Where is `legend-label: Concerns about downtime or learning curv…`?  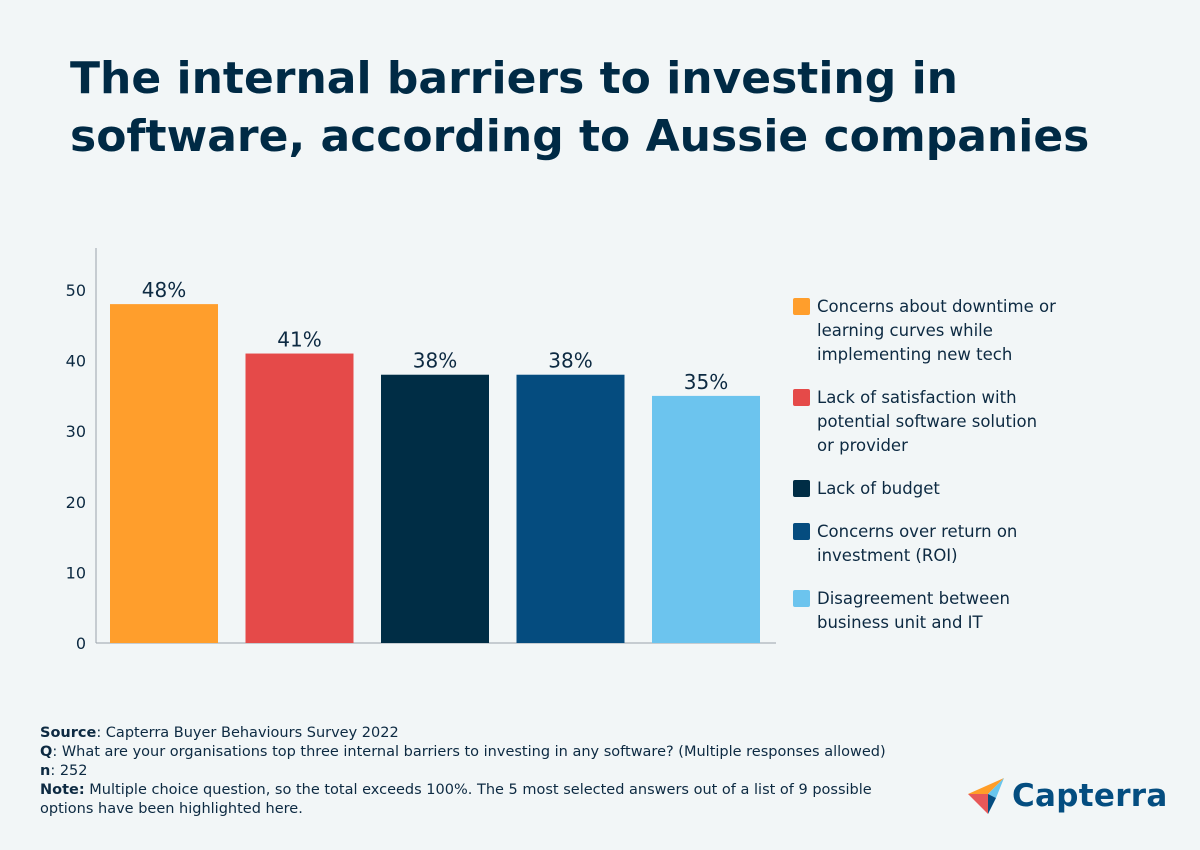
legend-label: Concerns about downtime or learning curv… is located at coordinates (936, 330).